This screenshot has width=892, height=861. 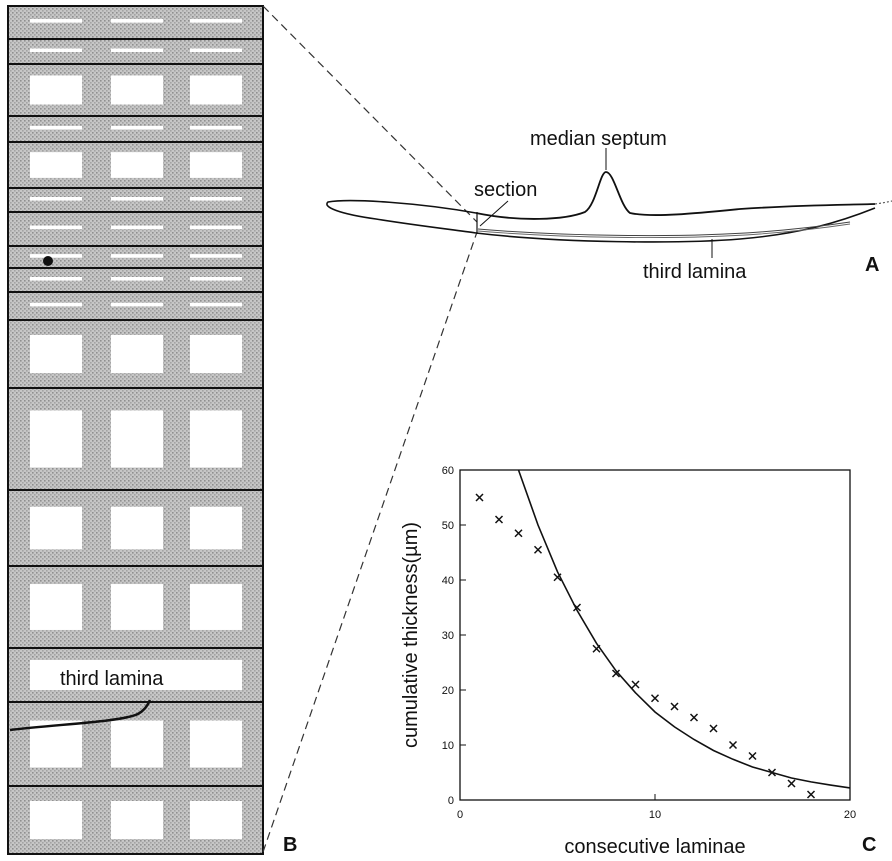 What do you see at coordinates (112, 679) in the screenshot?
I see `panel-b-third-lamina-label: third lamina` at bounding box center [112, 679].